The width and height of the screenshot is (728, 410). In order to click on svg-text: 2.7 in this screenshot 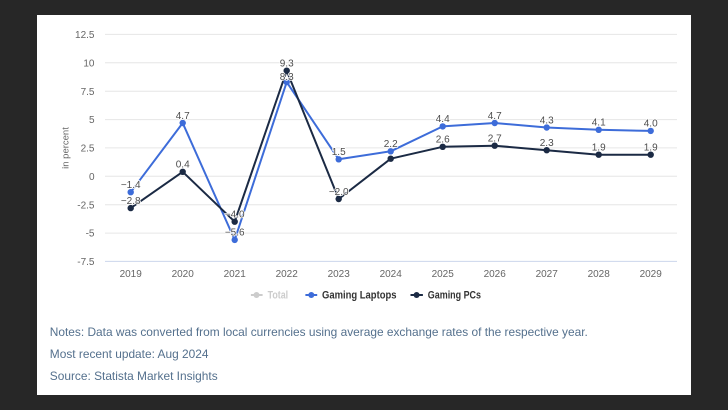, I will do `click(495, 139)`.